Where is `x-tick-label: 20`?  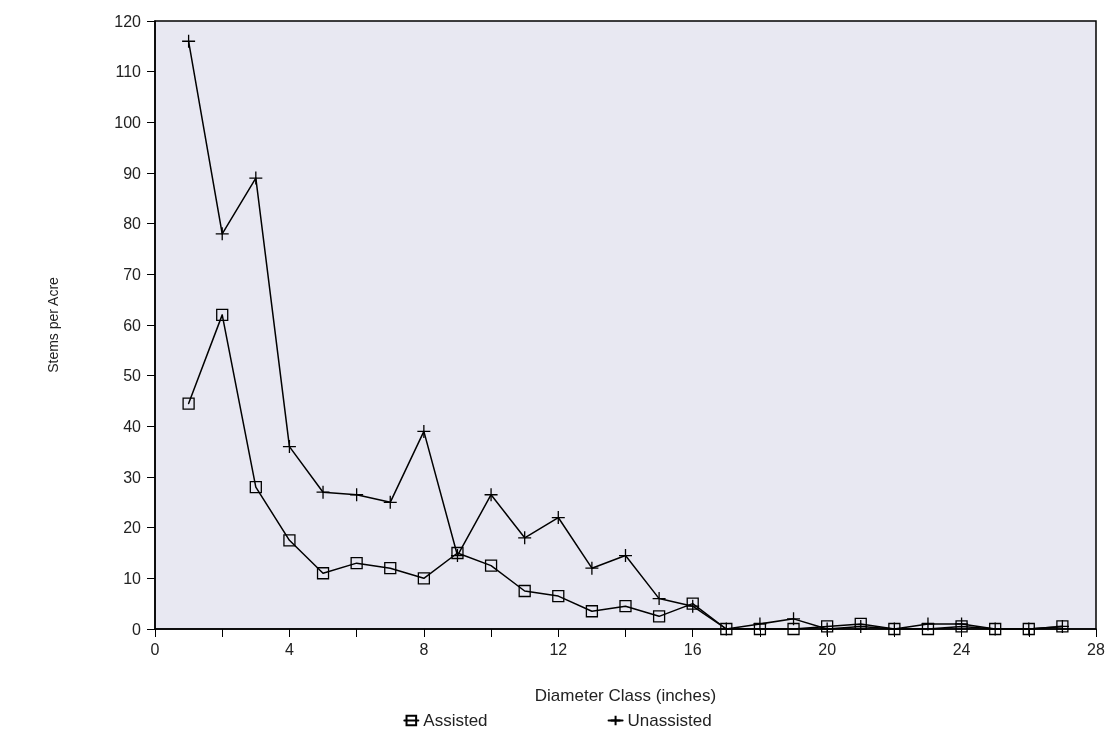
x-tick-label: 20 is located at coordinates (827, 649).